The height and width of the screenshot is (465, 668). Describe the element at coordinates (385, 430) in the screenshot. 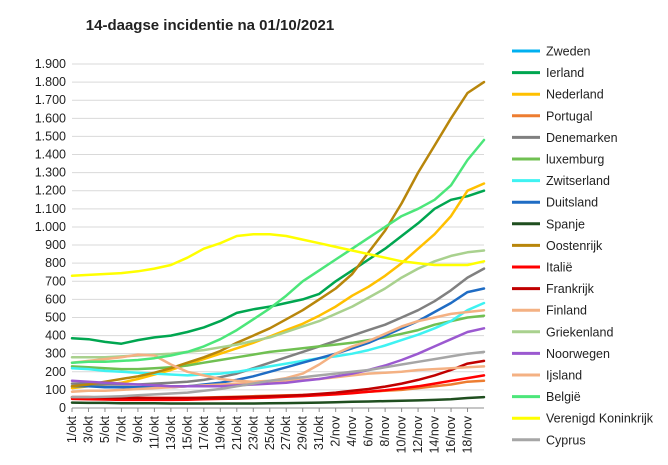

I see `x-tick-label: 8/nov` at that location.